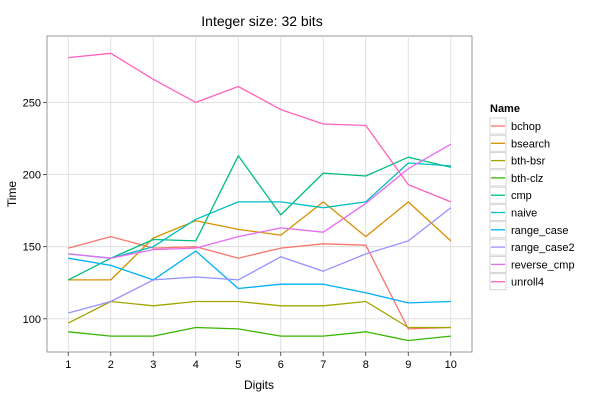 This screenshot has width=600, height=400. Describe the element at coordinates (530, 144) in the screenshot. I see `legend-label: bsearch` at that location.